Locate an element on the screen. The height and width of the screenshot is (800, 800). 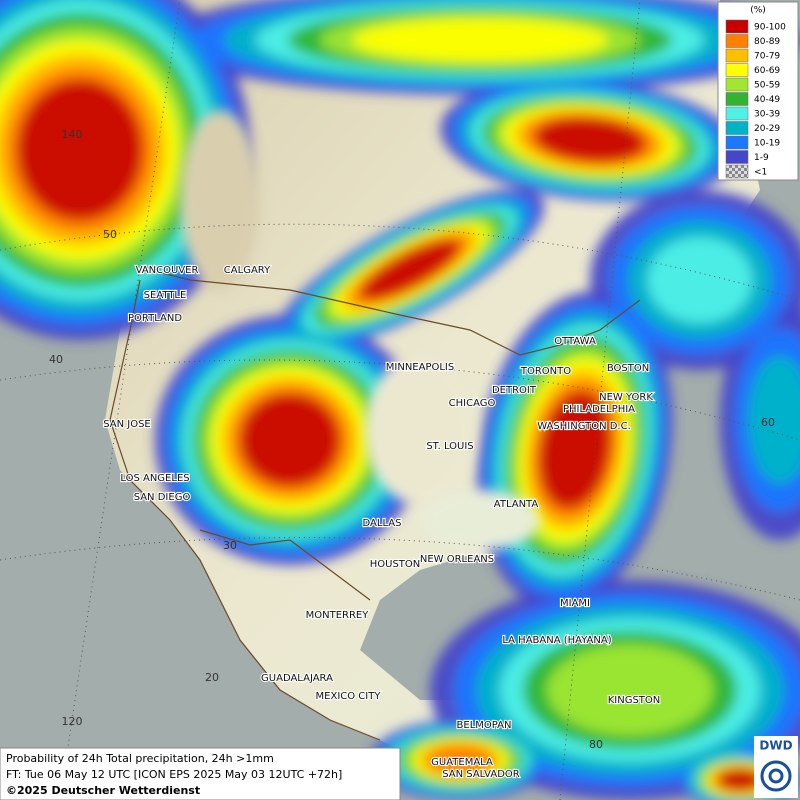
city-label: PHILADELPHIA is located at coordinates (599, 409).